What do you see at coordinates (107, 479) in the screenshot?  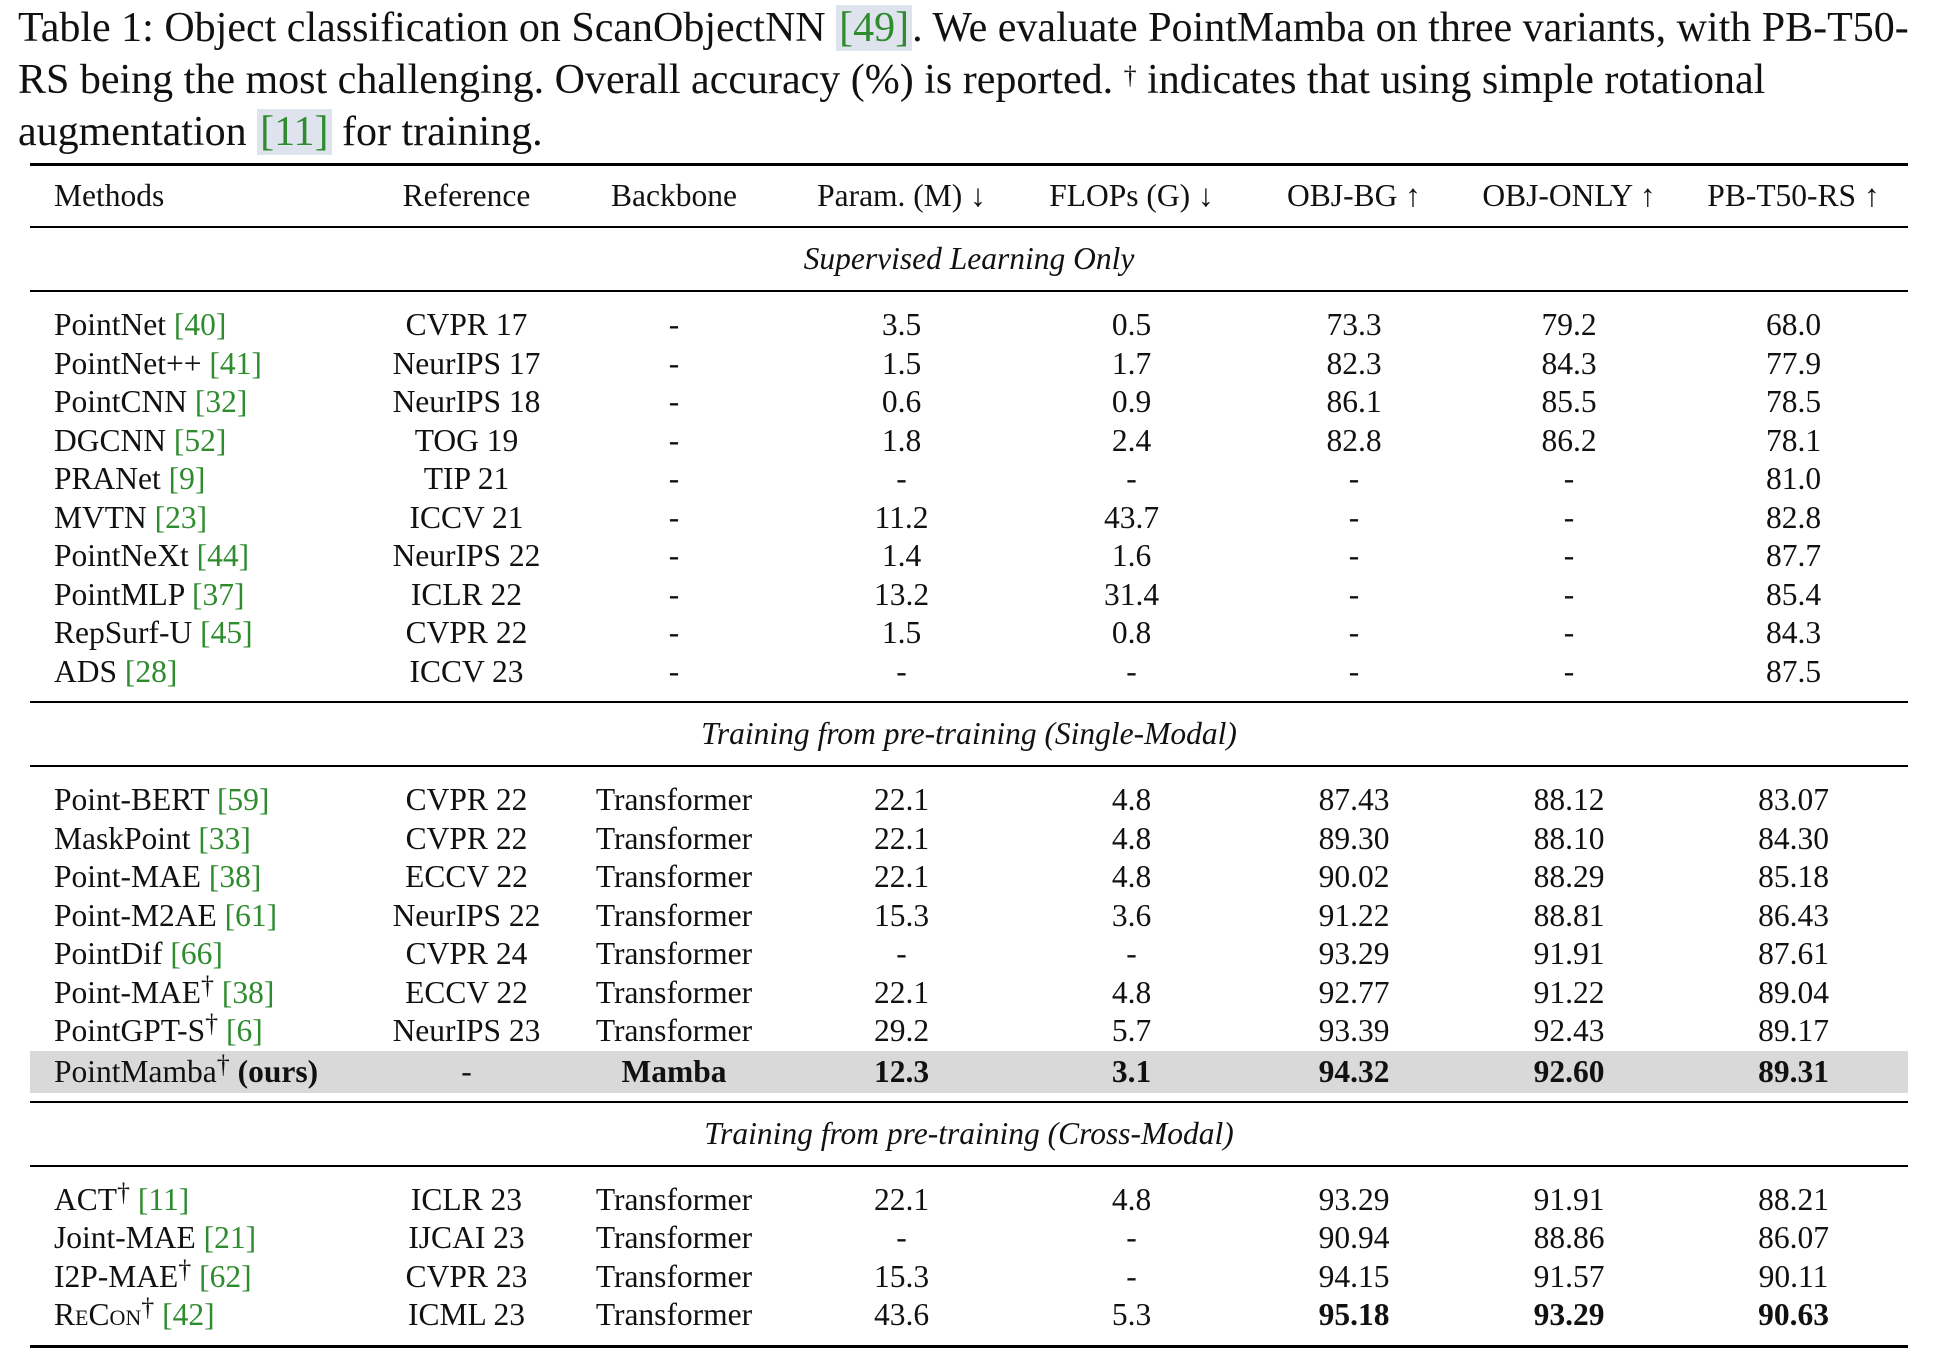 I see `method-label: PRANet` at bounding box center [107, 479].